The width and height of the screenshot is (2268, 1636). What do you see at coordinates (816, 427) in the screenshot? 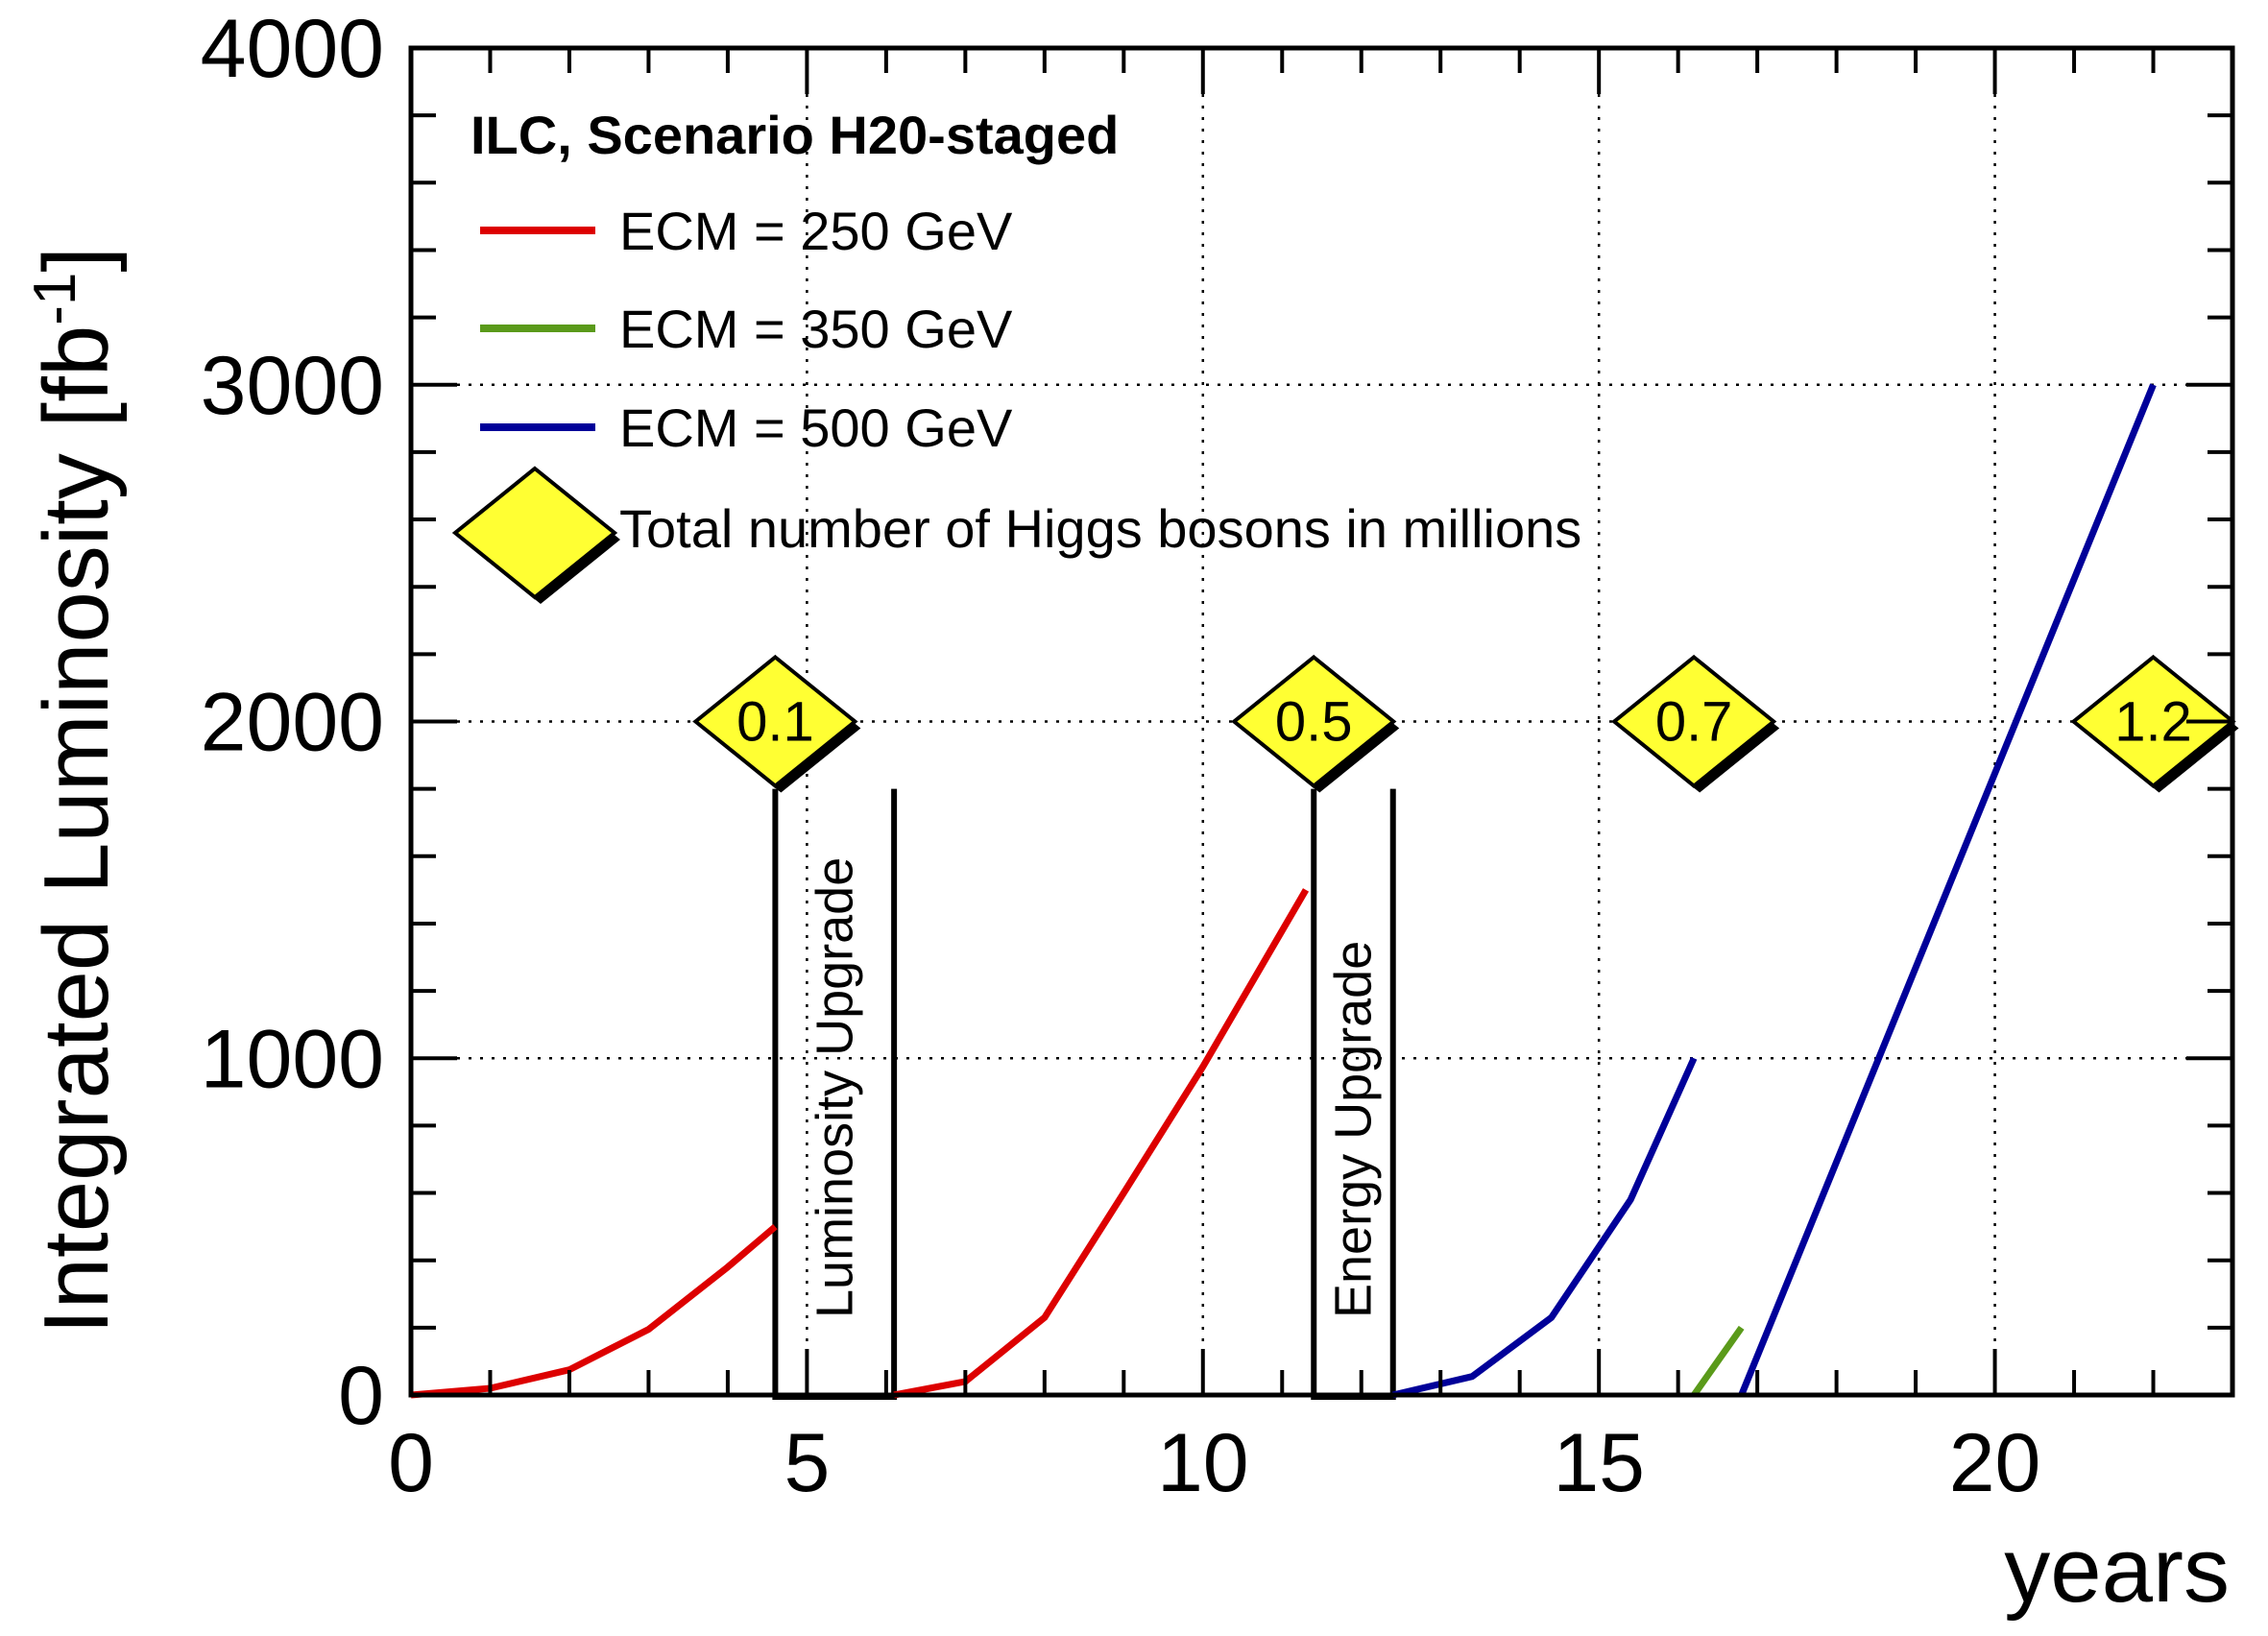
I see `legend-label-500: ECM = 500 GeV` at bounding box center [816, 427].